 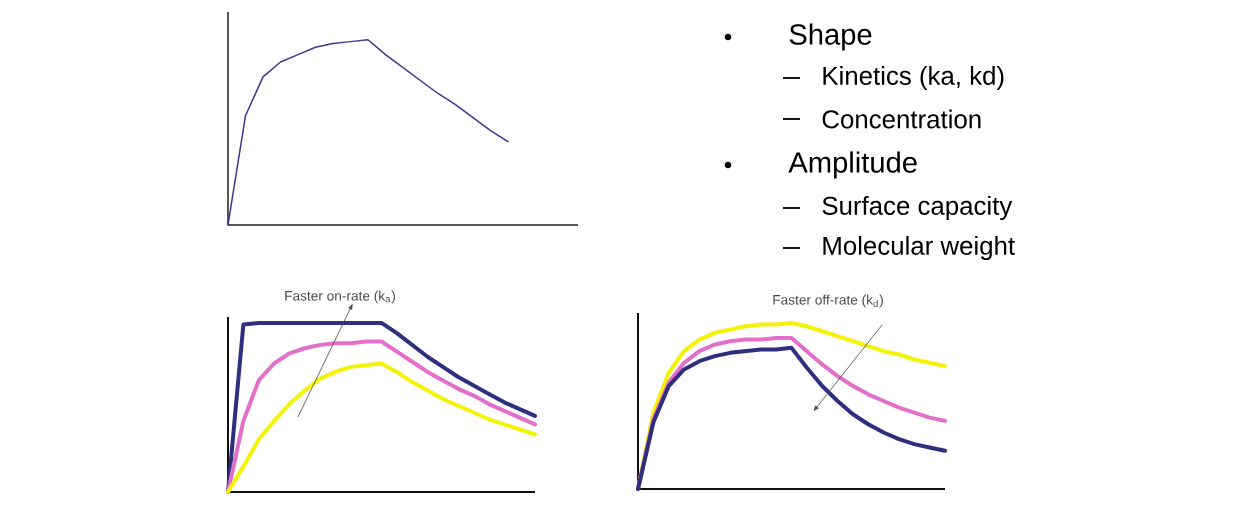 What do you see at coordinates (852, 165) in the screenshot?
I see `text: Amplitude` at bounding box center [852, 165].